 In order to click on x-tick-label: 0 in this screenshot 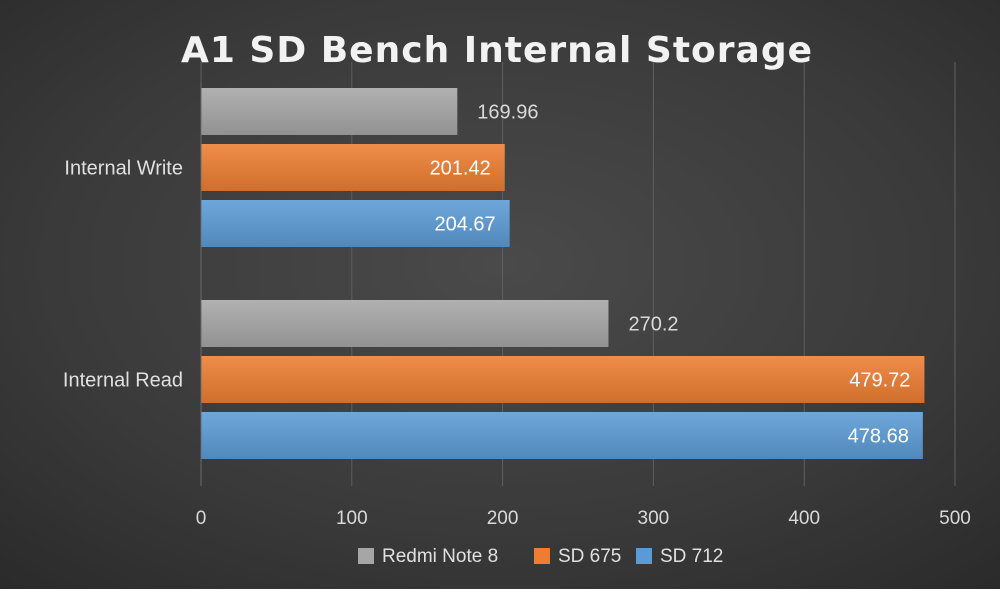, I will do `click(201, 518)`.